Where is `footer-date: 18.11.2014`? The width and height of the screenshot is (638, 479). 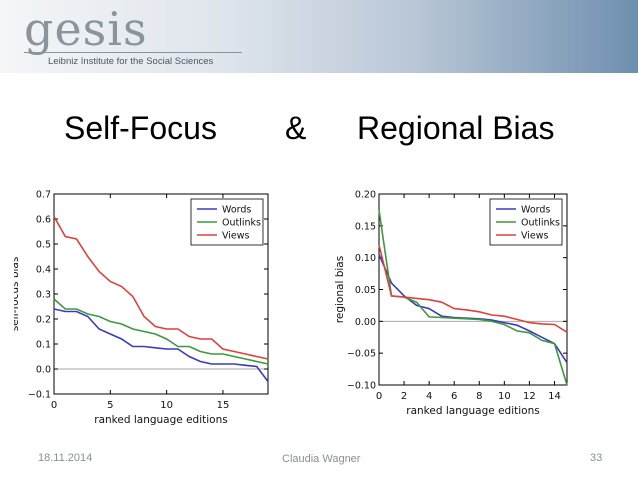 footer-date: 18.11.2014 is located at coordinates (65, 458).